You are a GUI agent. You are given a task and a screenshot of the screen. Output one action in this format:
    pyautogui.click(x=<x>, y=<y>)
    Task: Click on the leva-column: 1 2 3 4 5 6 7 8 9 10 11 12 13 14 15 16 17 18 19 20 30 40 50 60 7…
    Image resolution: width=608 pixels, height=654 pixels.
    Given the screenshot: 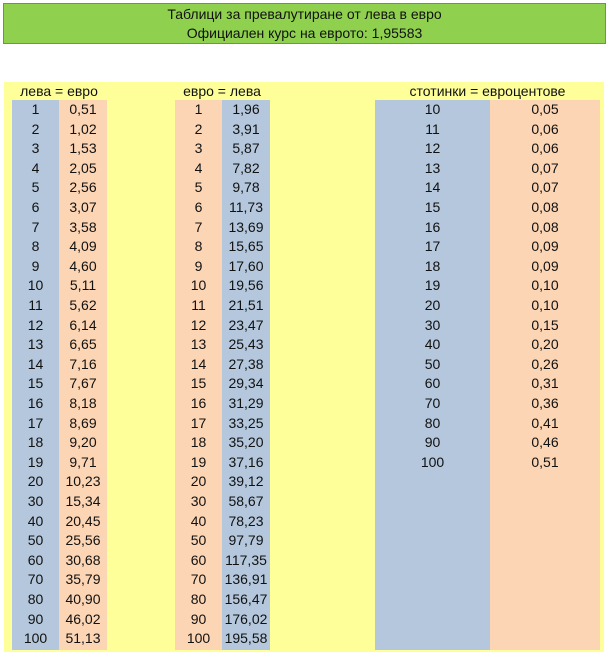 What is the action you would take?
    pyautogui.click(x=35, y=375)
    